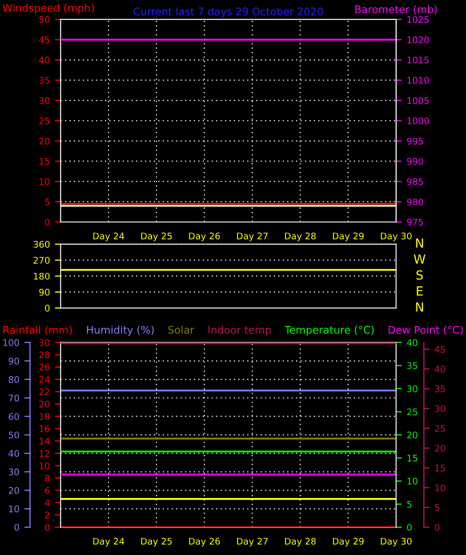  I want to click on y2-tick-label: 0, so click(437, 527).